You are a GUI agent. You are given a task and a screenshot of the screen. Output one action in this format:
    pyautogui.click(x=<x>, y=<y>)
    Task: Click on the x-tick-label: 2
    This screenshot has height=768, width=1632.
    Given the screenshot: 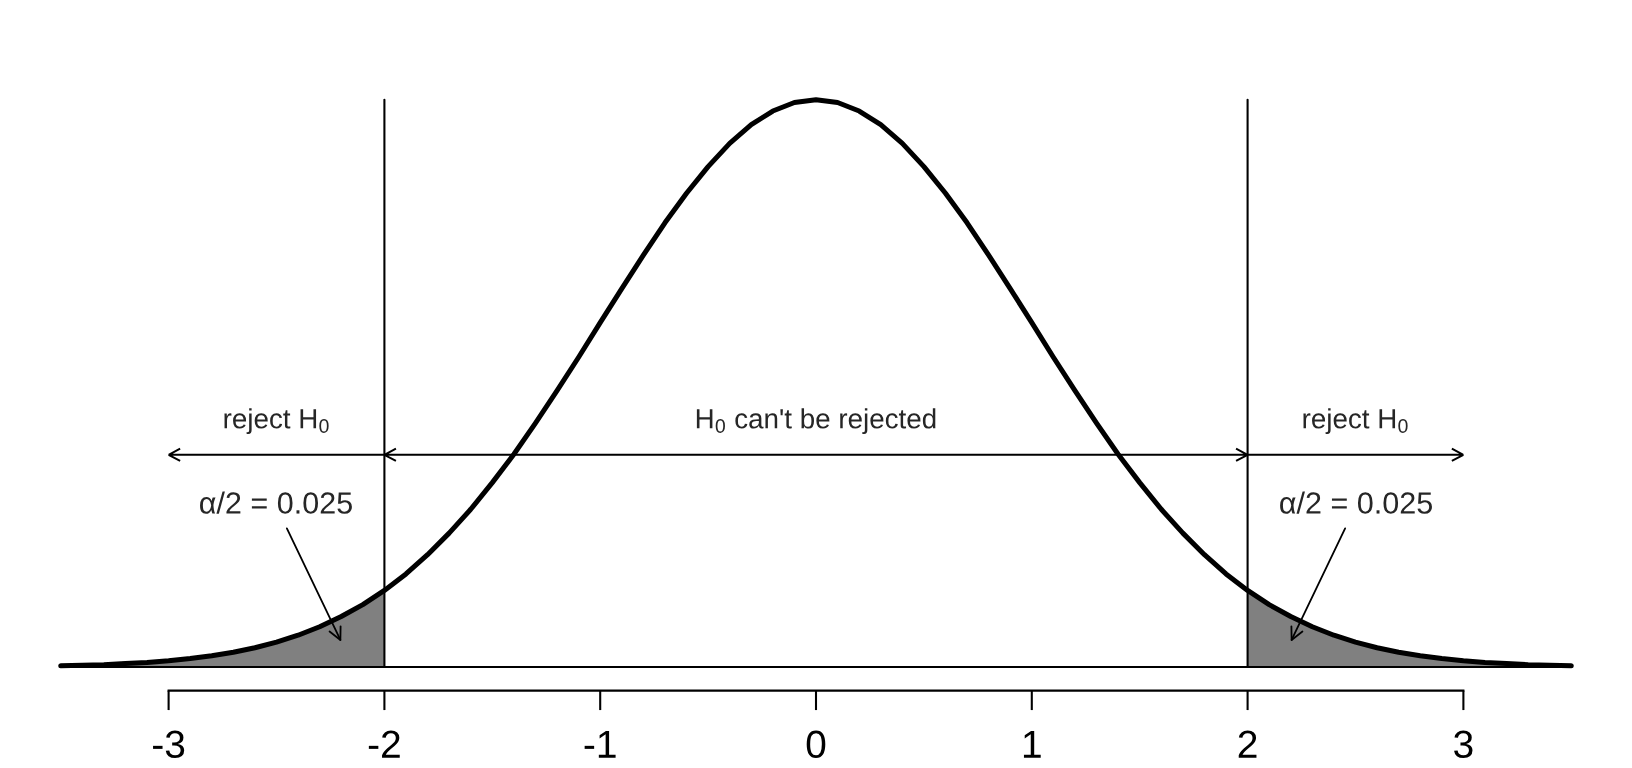 What is the action you would take?
    pyautogui.click(x=1247, y=744)
    